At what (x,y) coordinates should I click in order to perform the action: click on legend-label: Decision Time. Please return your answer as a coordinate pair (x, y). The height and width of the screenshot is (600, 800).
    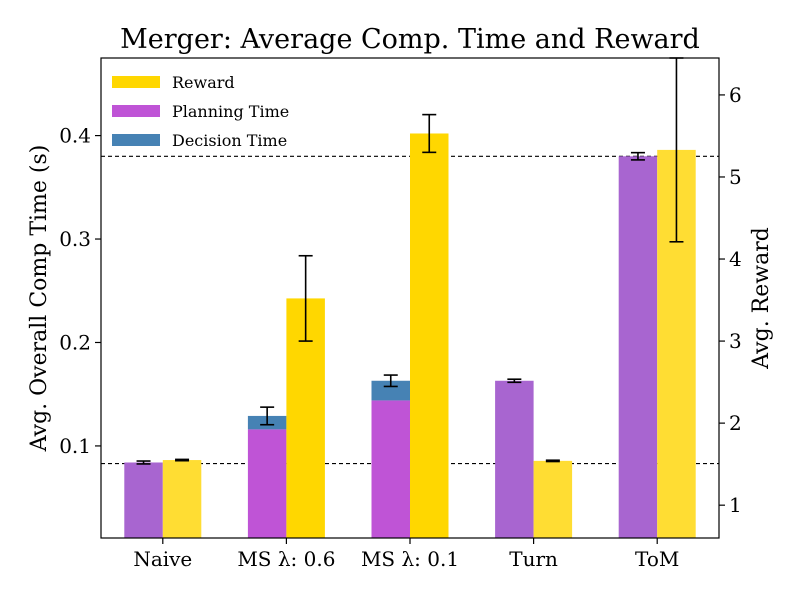
    Looking at the image, I should click on (229, 140).